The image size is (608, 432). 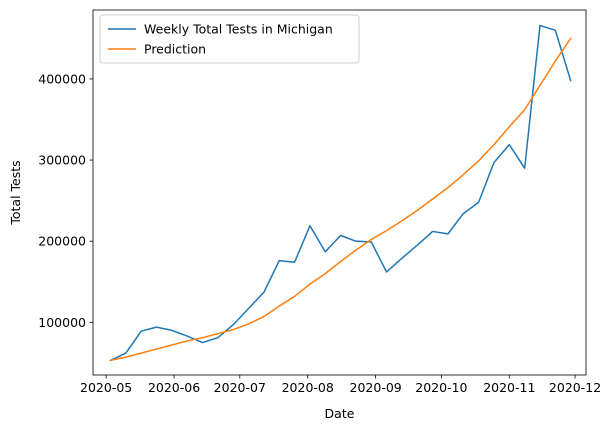 I want to click on legend: Weekly Total Tests in Michigan Prediction, so click(x=229, y=39).